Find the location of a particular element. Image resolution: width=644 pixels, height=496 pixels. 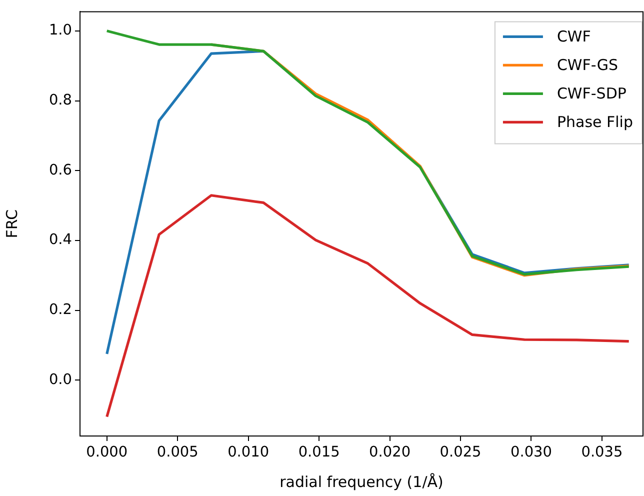

y-tick-label: 0.8 is located at coordinates (60, 100).